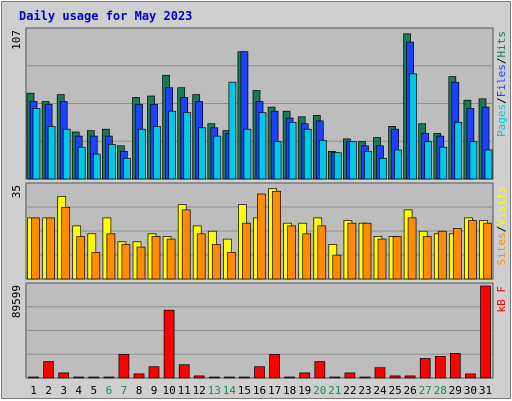 This screenshot has width=512, height=401. What do you see at coordinates (48, 390) in the screenshot?
I see `day-label: 2` at bounding box center [48, 390].